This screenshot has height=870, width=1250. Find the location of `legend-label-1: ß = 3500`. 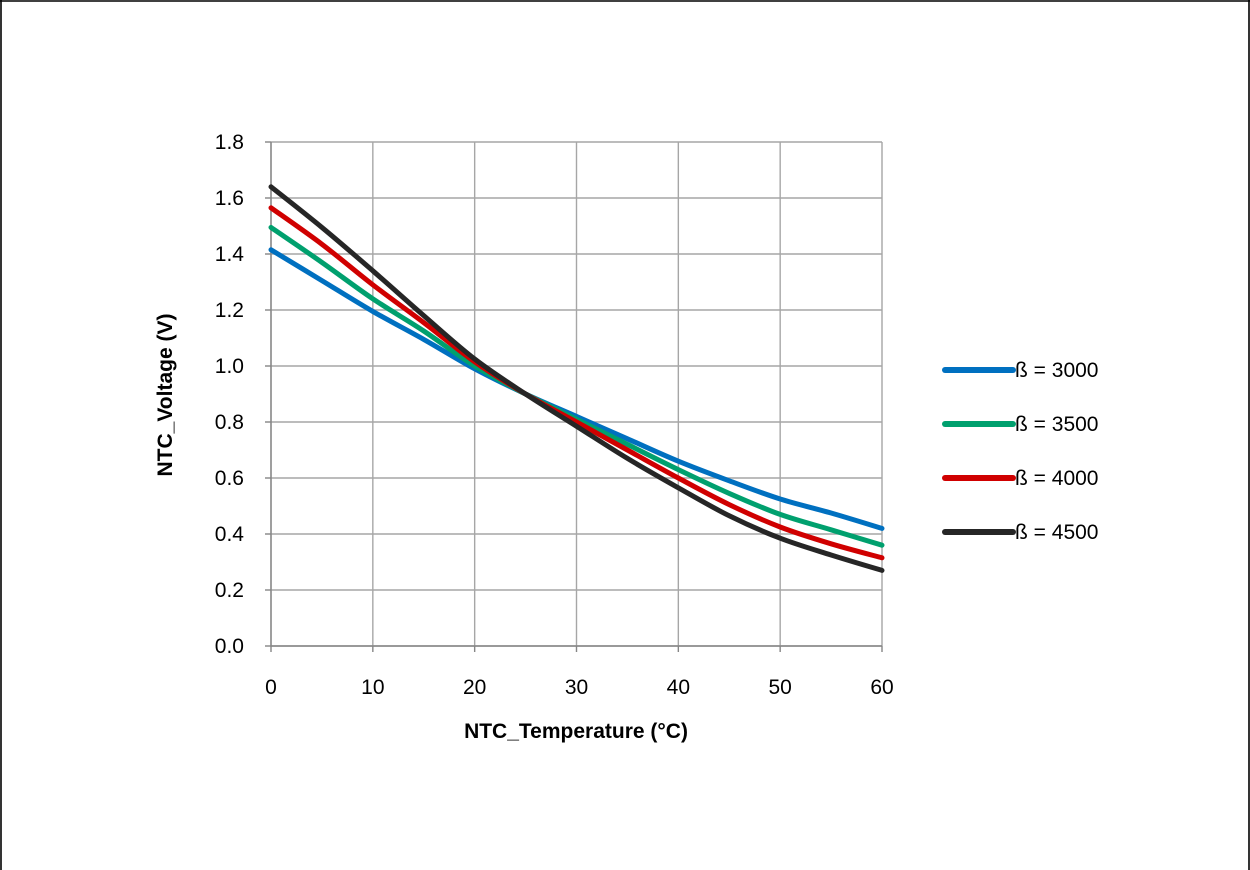

legend-label-1: ß = 3500 is located at coordinates (1056, 424).